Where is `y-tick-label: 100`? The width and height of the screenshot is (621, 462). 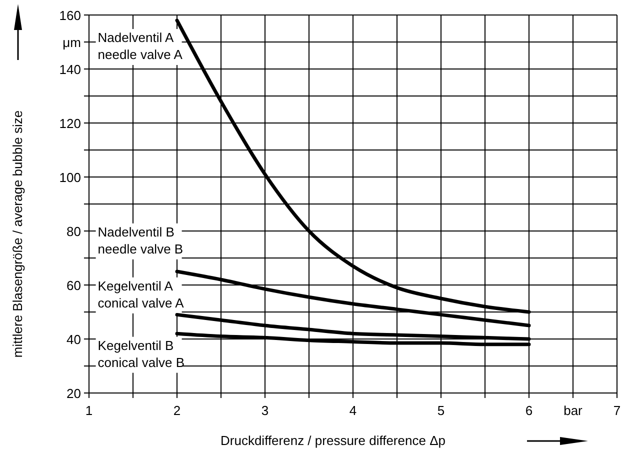 y-tick-label: 100 is located at coordinates (70, 177).